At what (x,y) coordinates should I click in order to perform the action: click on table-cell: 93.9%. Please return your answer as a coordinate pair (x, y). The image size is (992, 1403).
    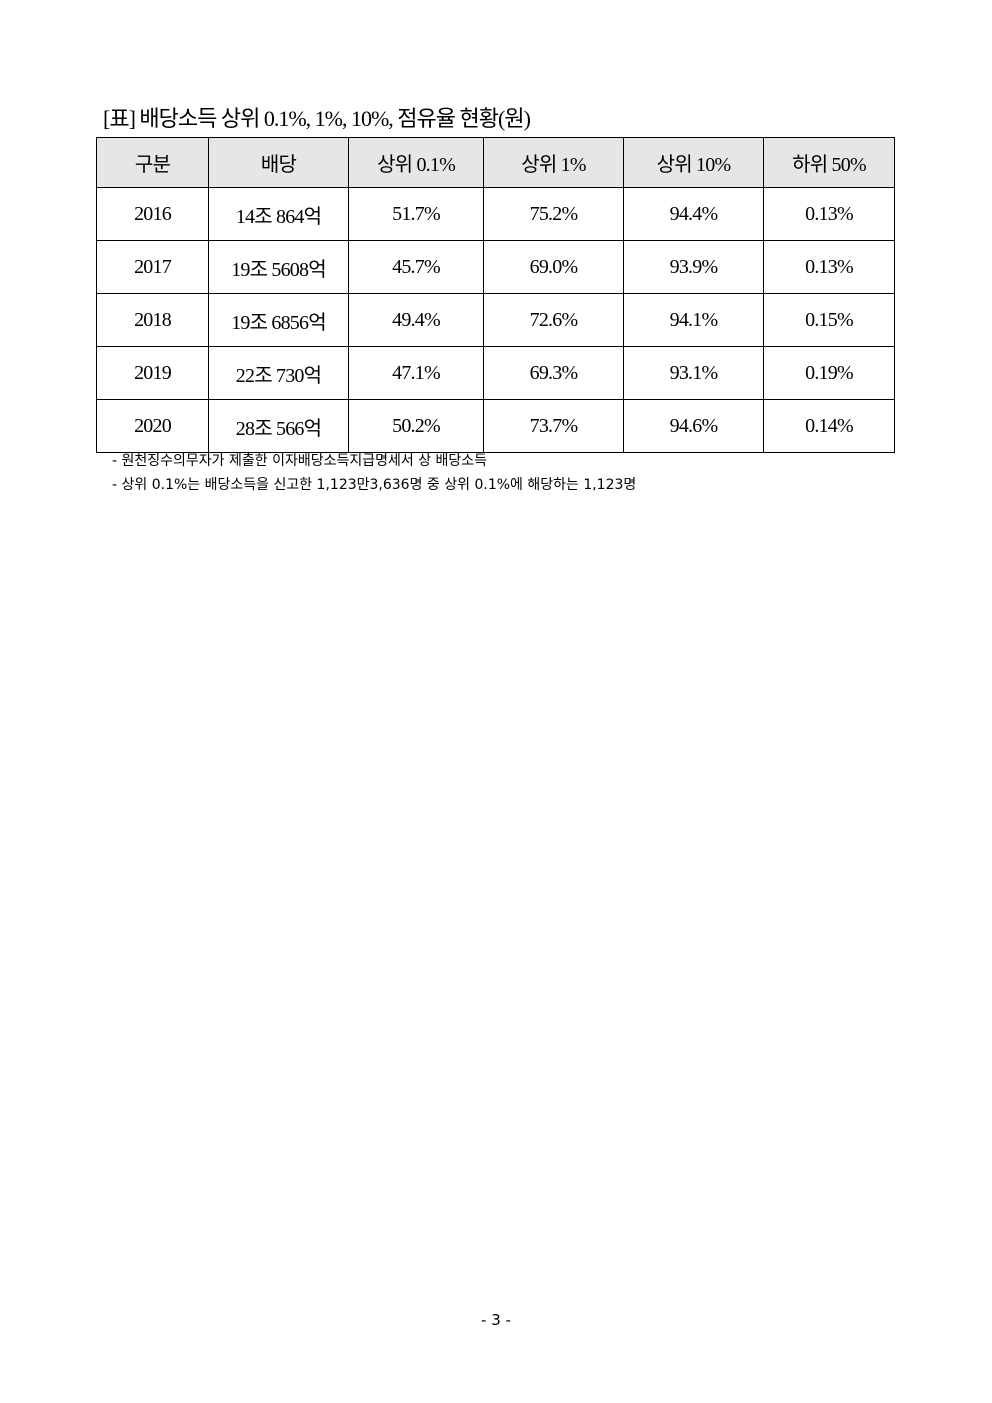
    Looking at the image, I should click on (693, 267).